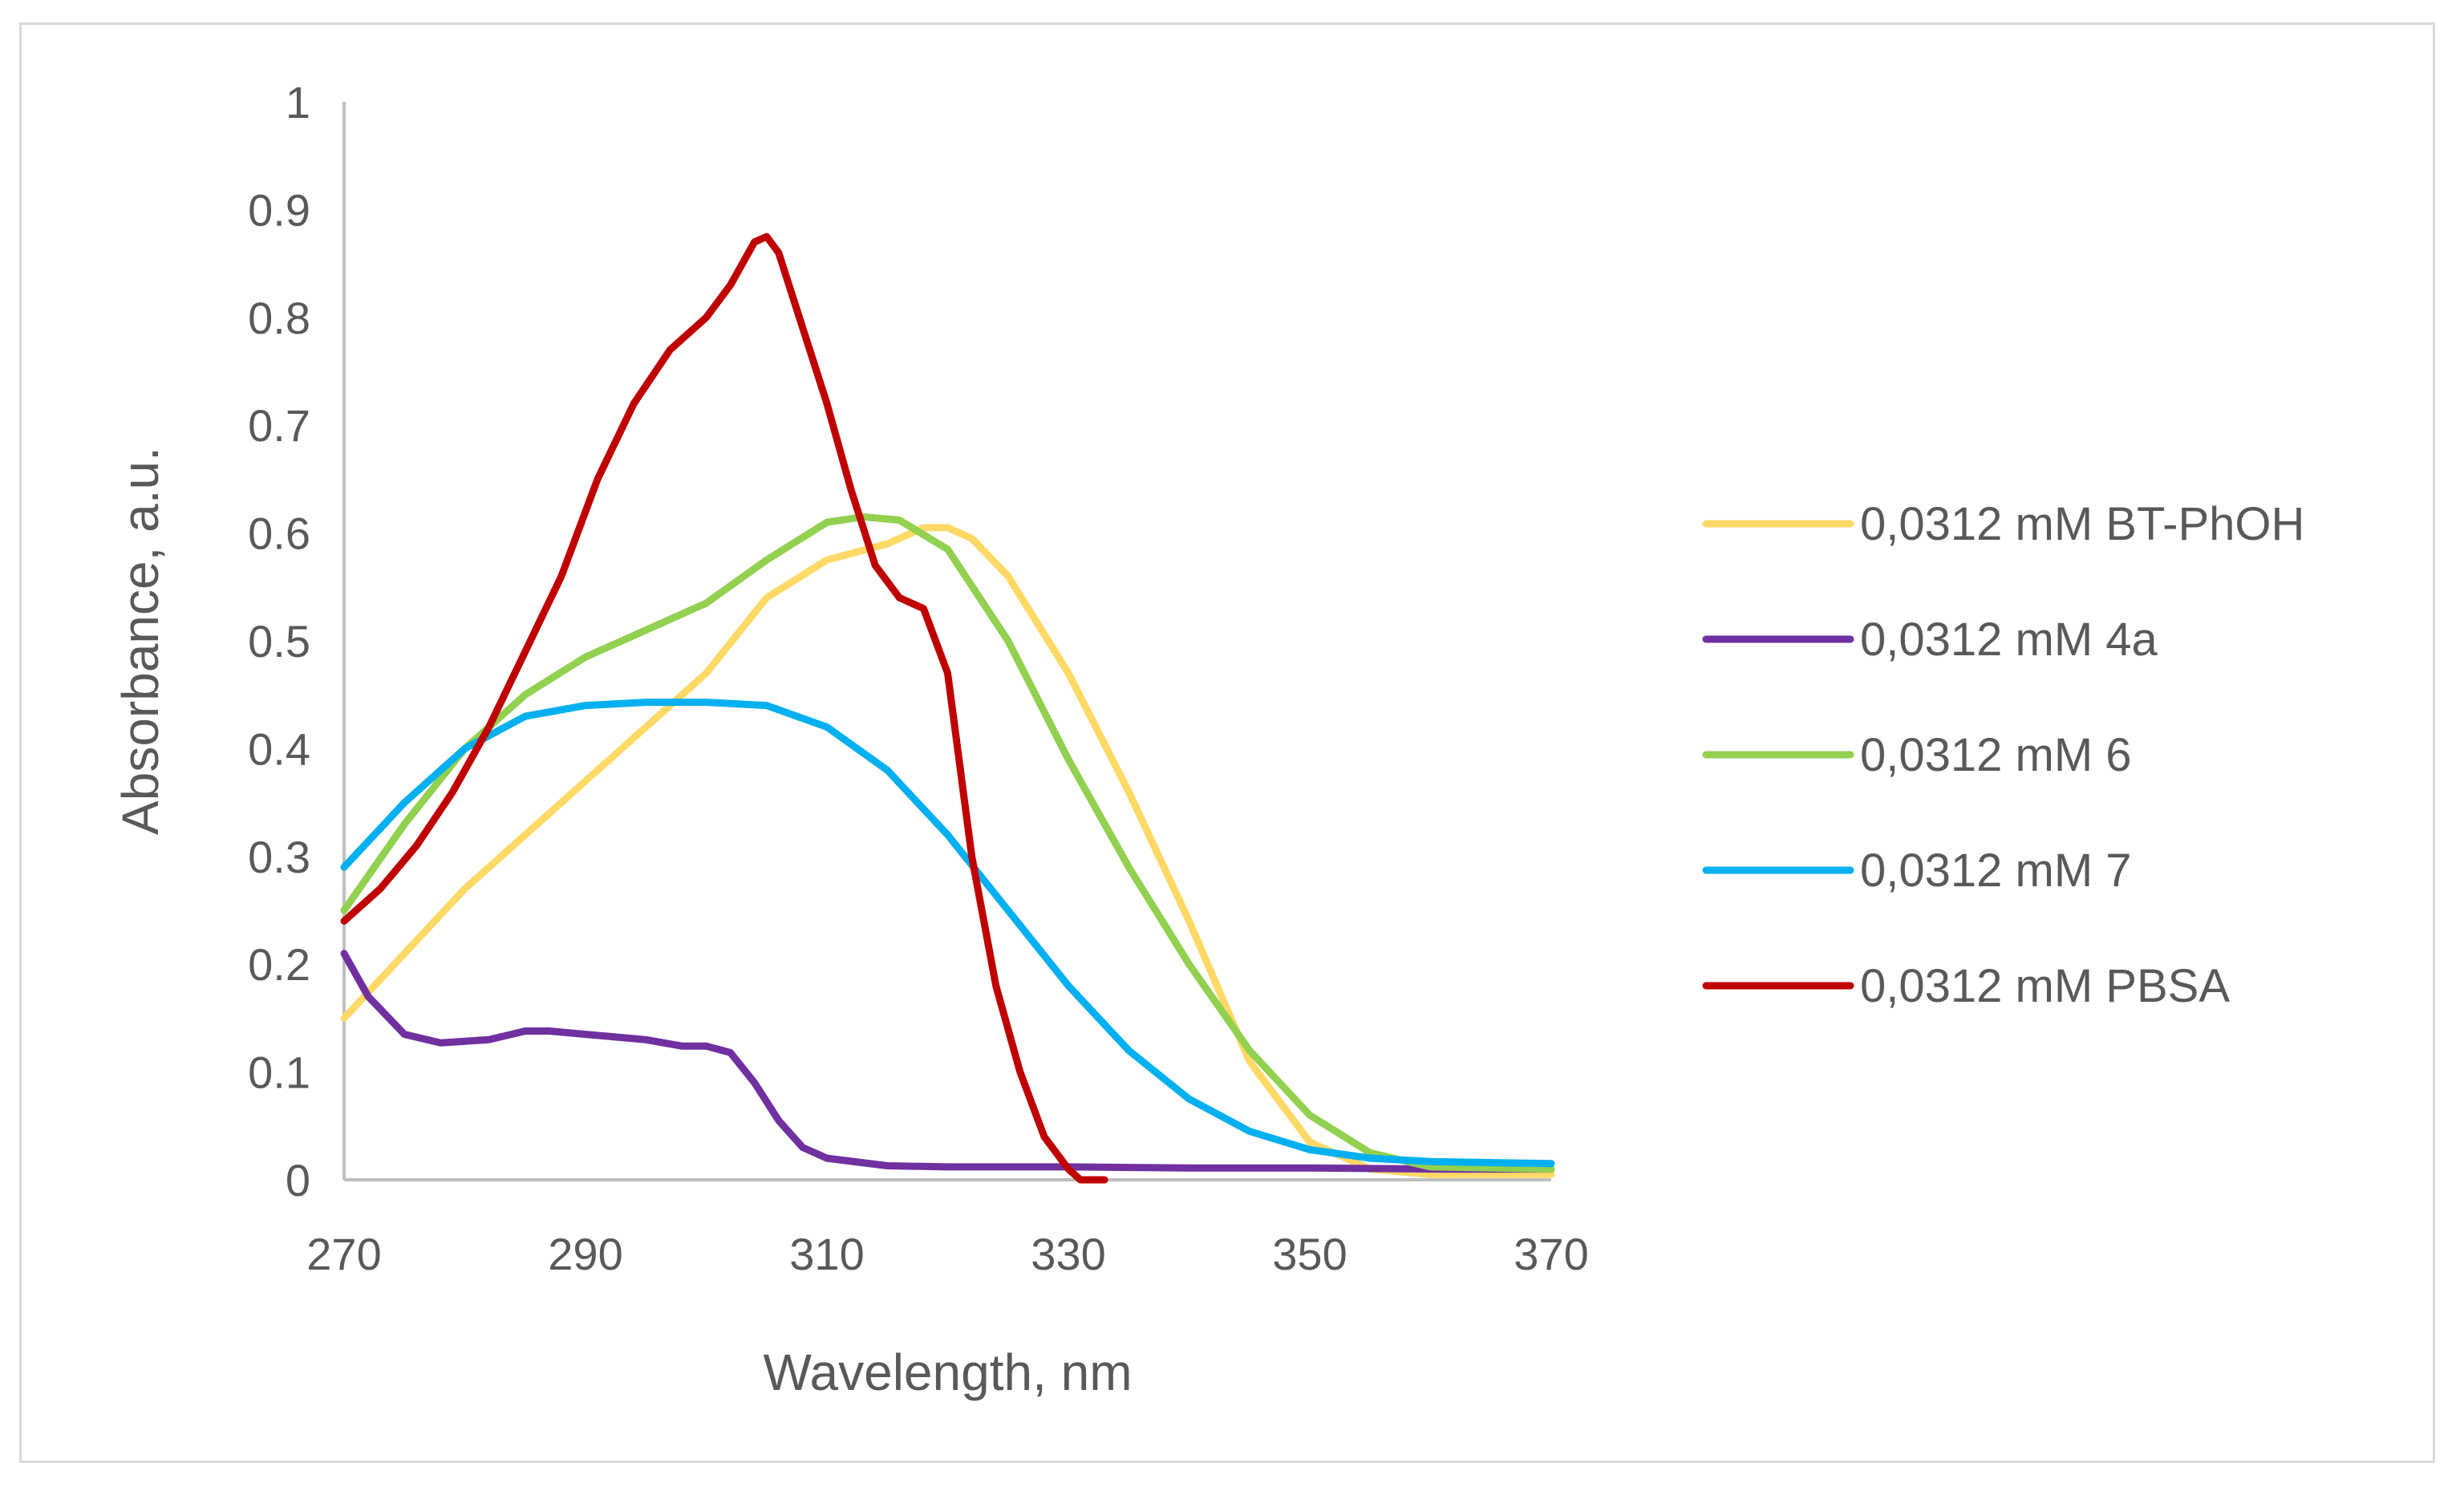 The image size is (2464, 1487). I want to click on y-tick-label: 0.3, so click(279, 857).